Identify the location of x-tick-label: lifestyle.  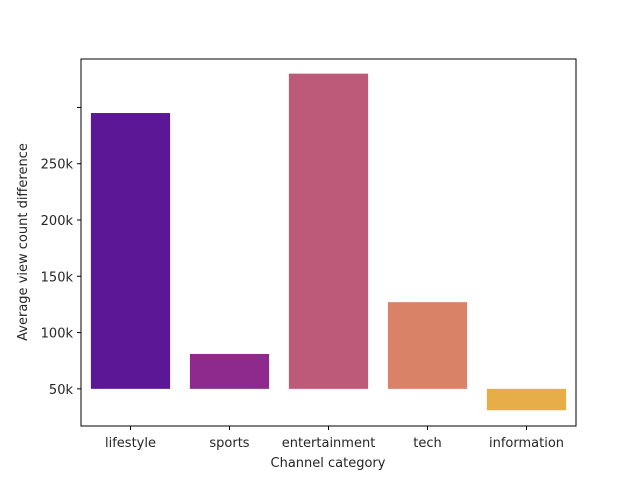
(130, 443).